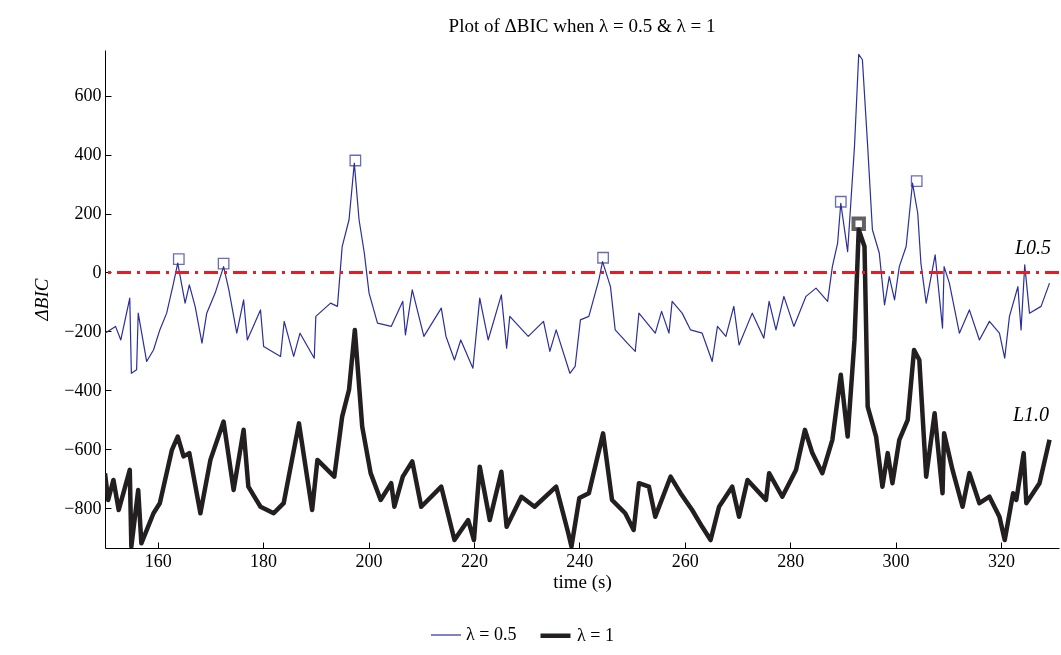 Image resolution: width=1061 pixels, height=655 pixels. I want to click on x-tick-label: 300, so click(896, 560).